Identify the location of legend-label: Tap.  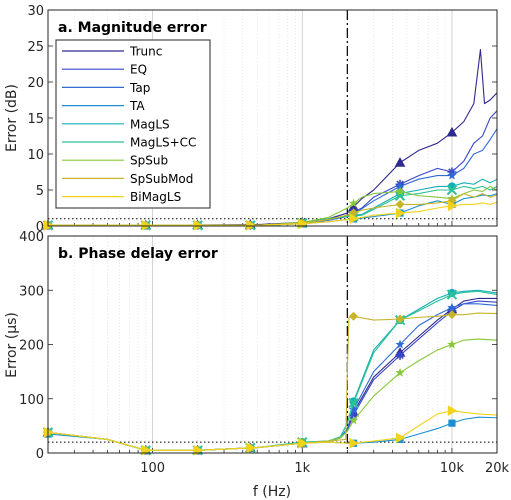
(139, 88).